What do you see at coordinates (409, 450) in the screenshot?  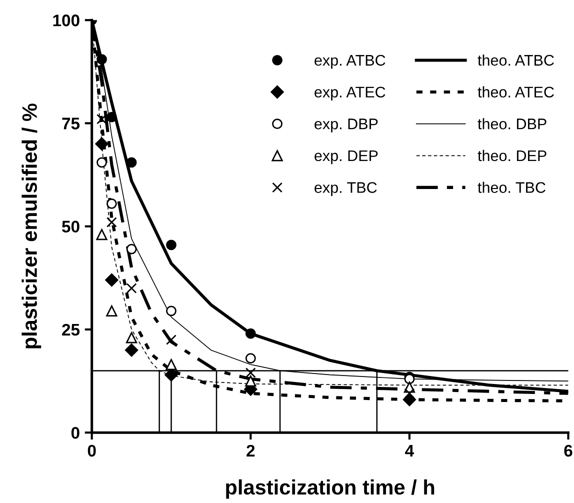 I see `x-tick-label: 4` at bounding box center [409, 450].